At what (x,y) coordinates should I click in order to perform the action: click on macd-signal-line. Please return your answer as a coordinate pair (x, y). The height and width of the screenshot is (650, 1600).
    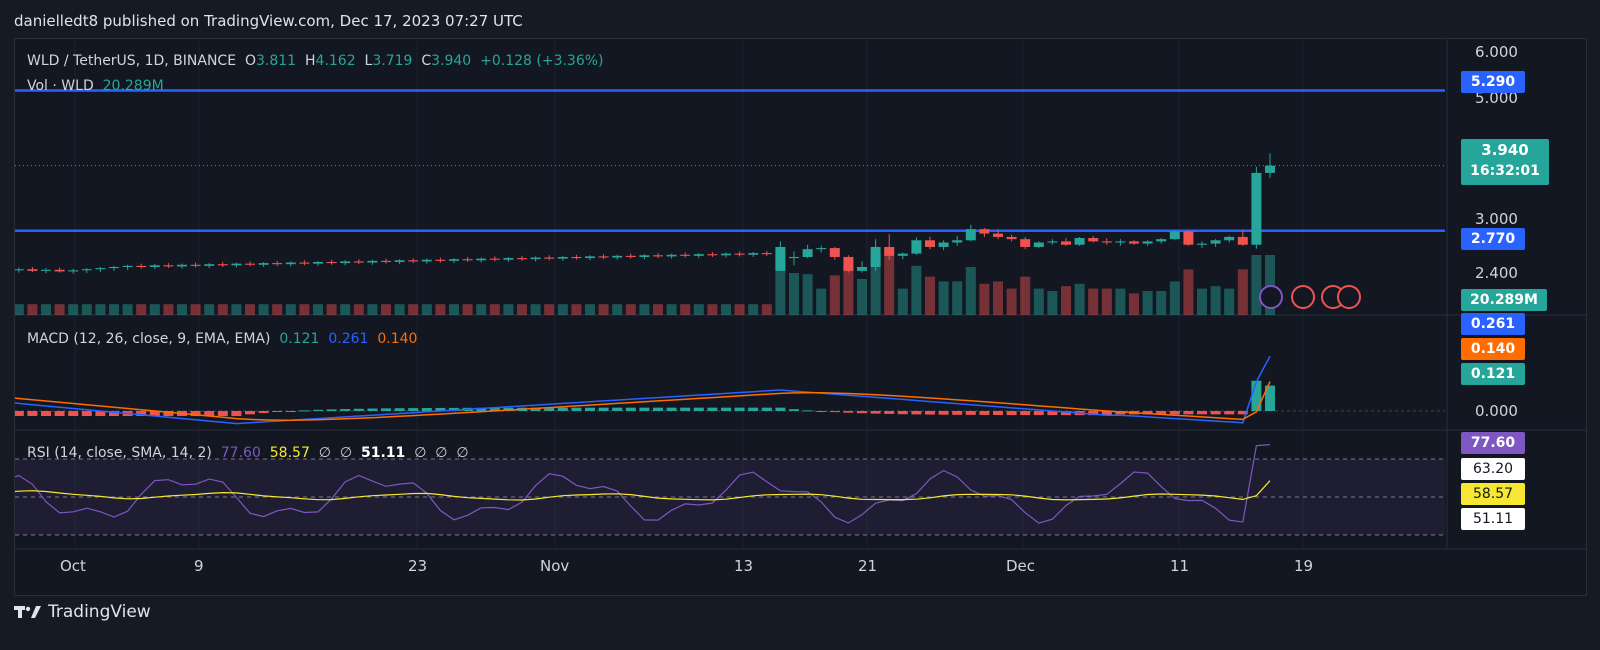
    Looking at the image, I should click on (643, 401).